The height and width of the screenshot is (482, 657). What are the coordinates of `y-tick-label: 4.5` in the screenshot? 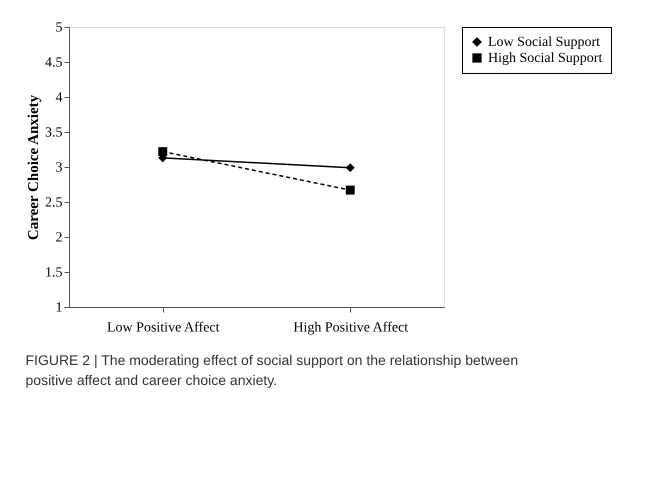 It's located at (53, 63).